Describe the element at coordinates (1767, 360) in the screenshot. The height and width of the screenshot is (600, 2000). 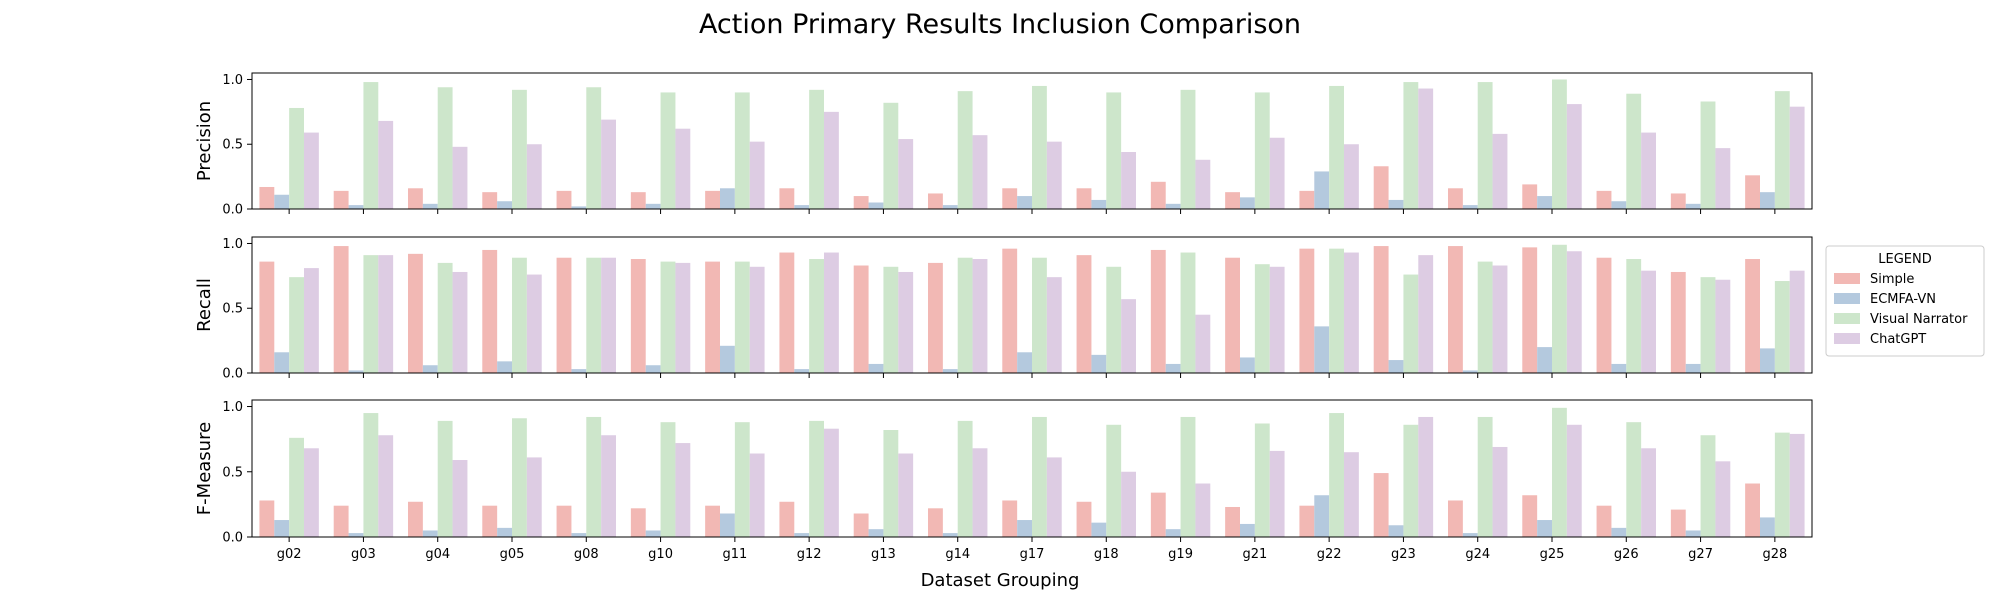
I see `bar-ecmfa-vn-g28` at that location.